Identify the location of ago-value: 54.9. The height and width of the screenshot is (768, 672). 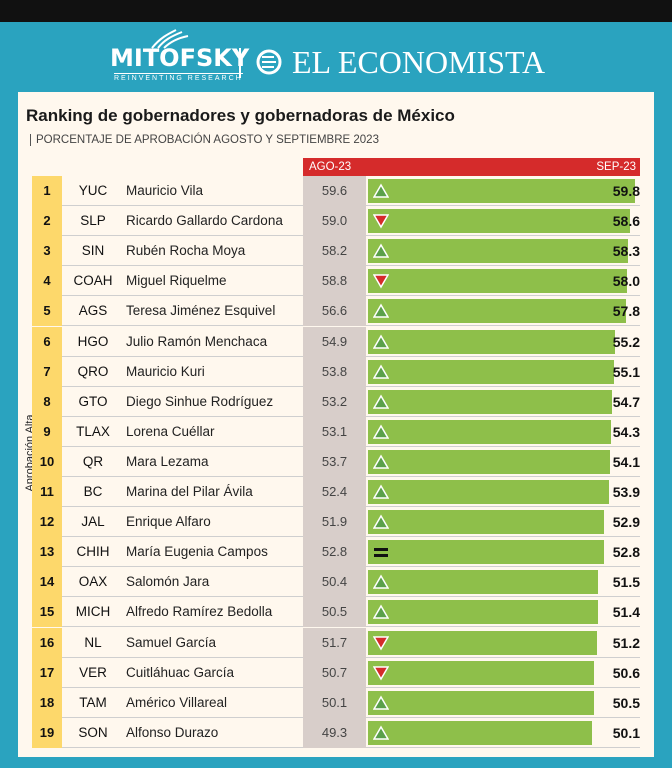
(334, 341).